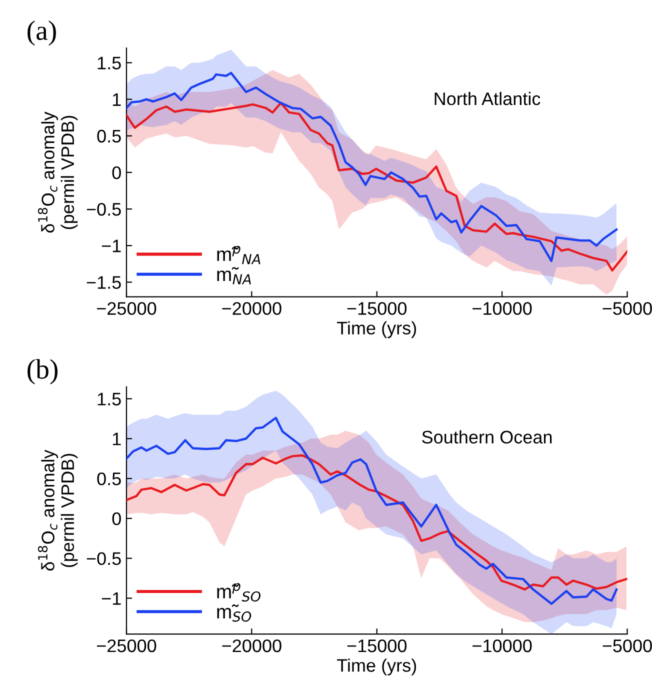 Image resolution: width=652 pixels, height=687 pixels. I want to click on annotation: North Atlantic, so click(487, 99).